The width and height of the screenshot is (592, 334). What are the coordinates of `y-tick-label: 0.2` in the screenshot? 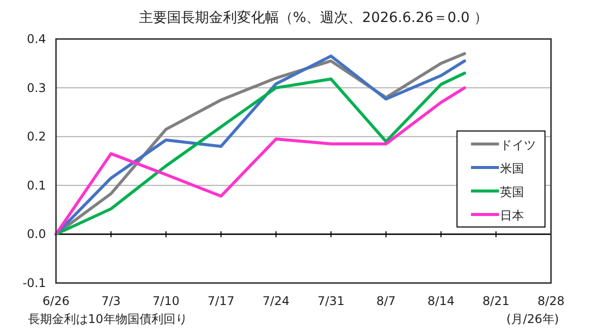 It's located at (36, 137).